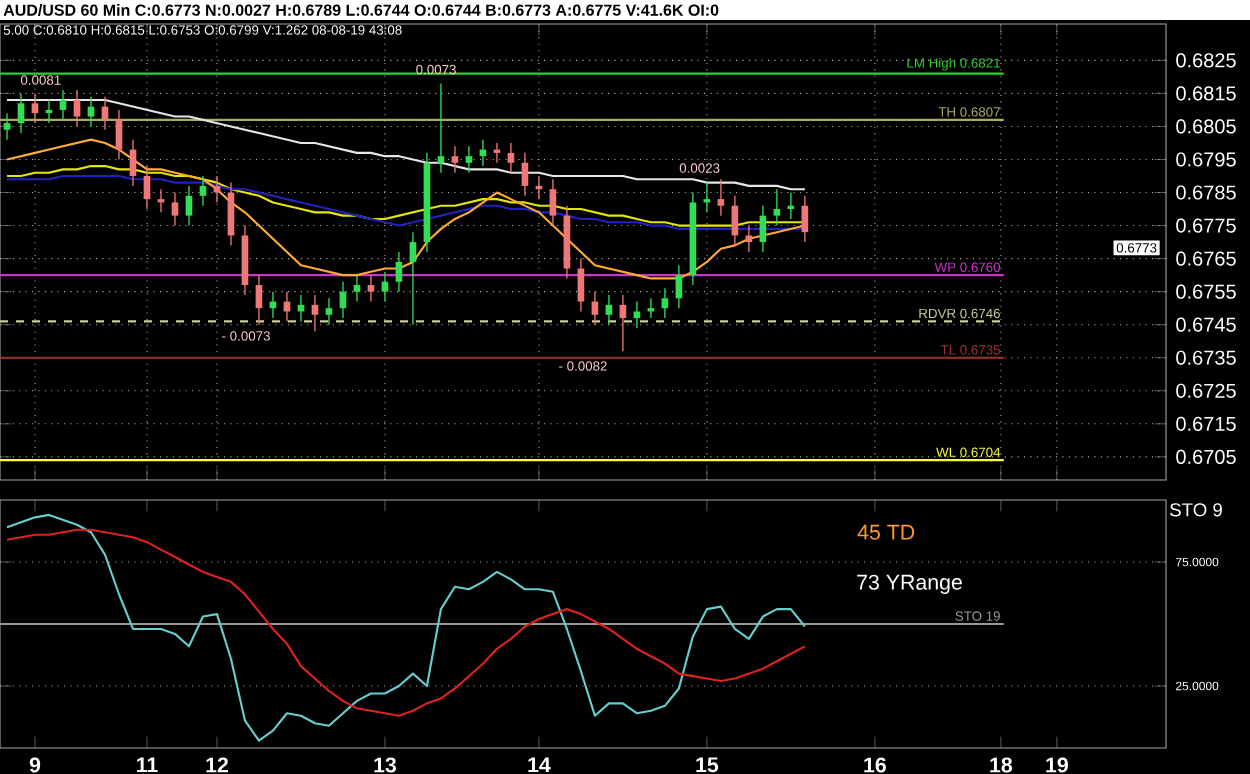  What do you see at coordinates (1206, 225) in the screenshot?
I see `y-tick-label: 0.6775` at bounding box center [1206, 225].